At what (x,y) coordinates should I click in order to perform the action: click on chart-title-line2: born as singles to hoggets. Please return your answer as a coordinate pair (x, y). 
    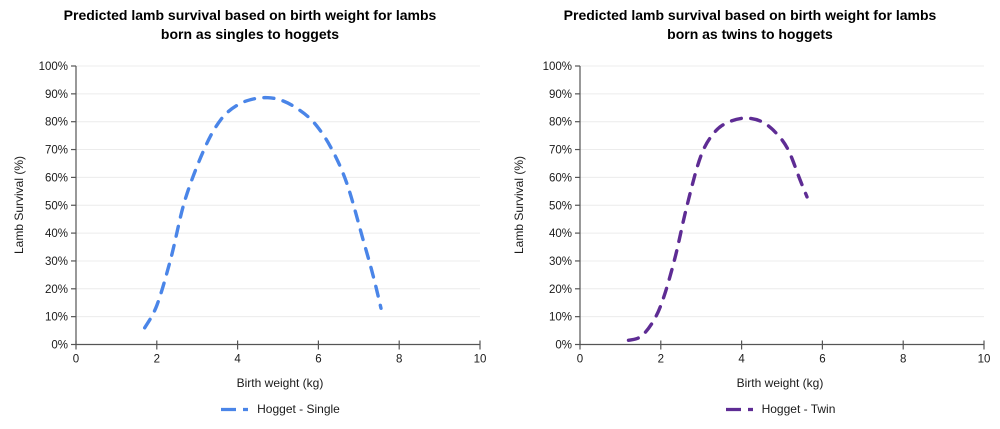
    Looking at the image, I should click on (250, 34).